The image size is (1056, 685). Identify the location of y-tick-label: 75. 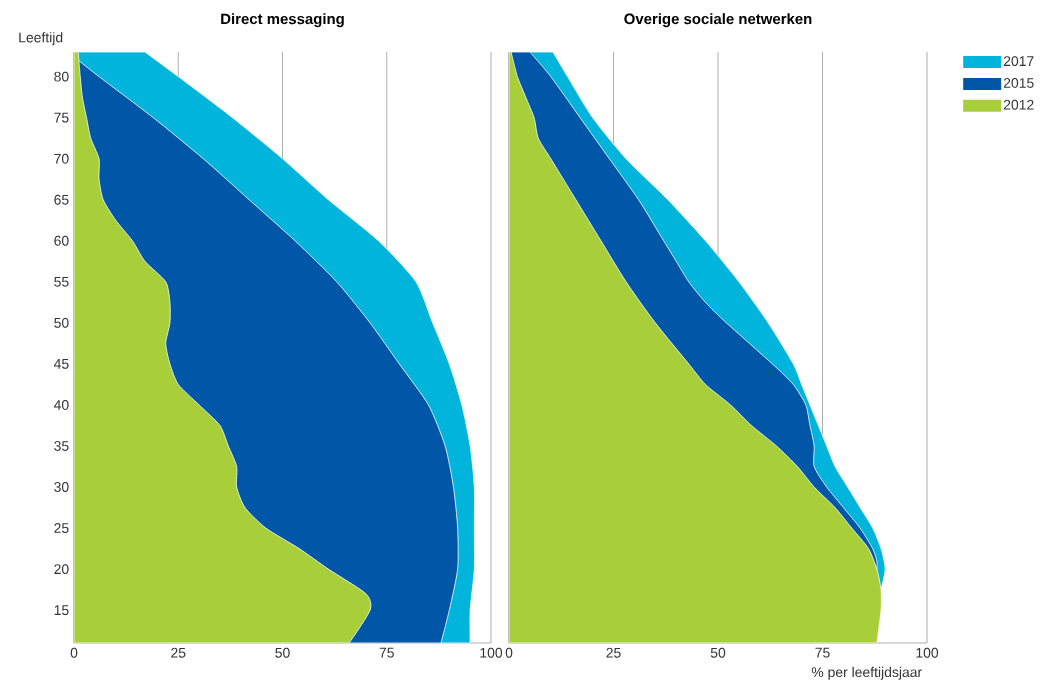
(61, 117).